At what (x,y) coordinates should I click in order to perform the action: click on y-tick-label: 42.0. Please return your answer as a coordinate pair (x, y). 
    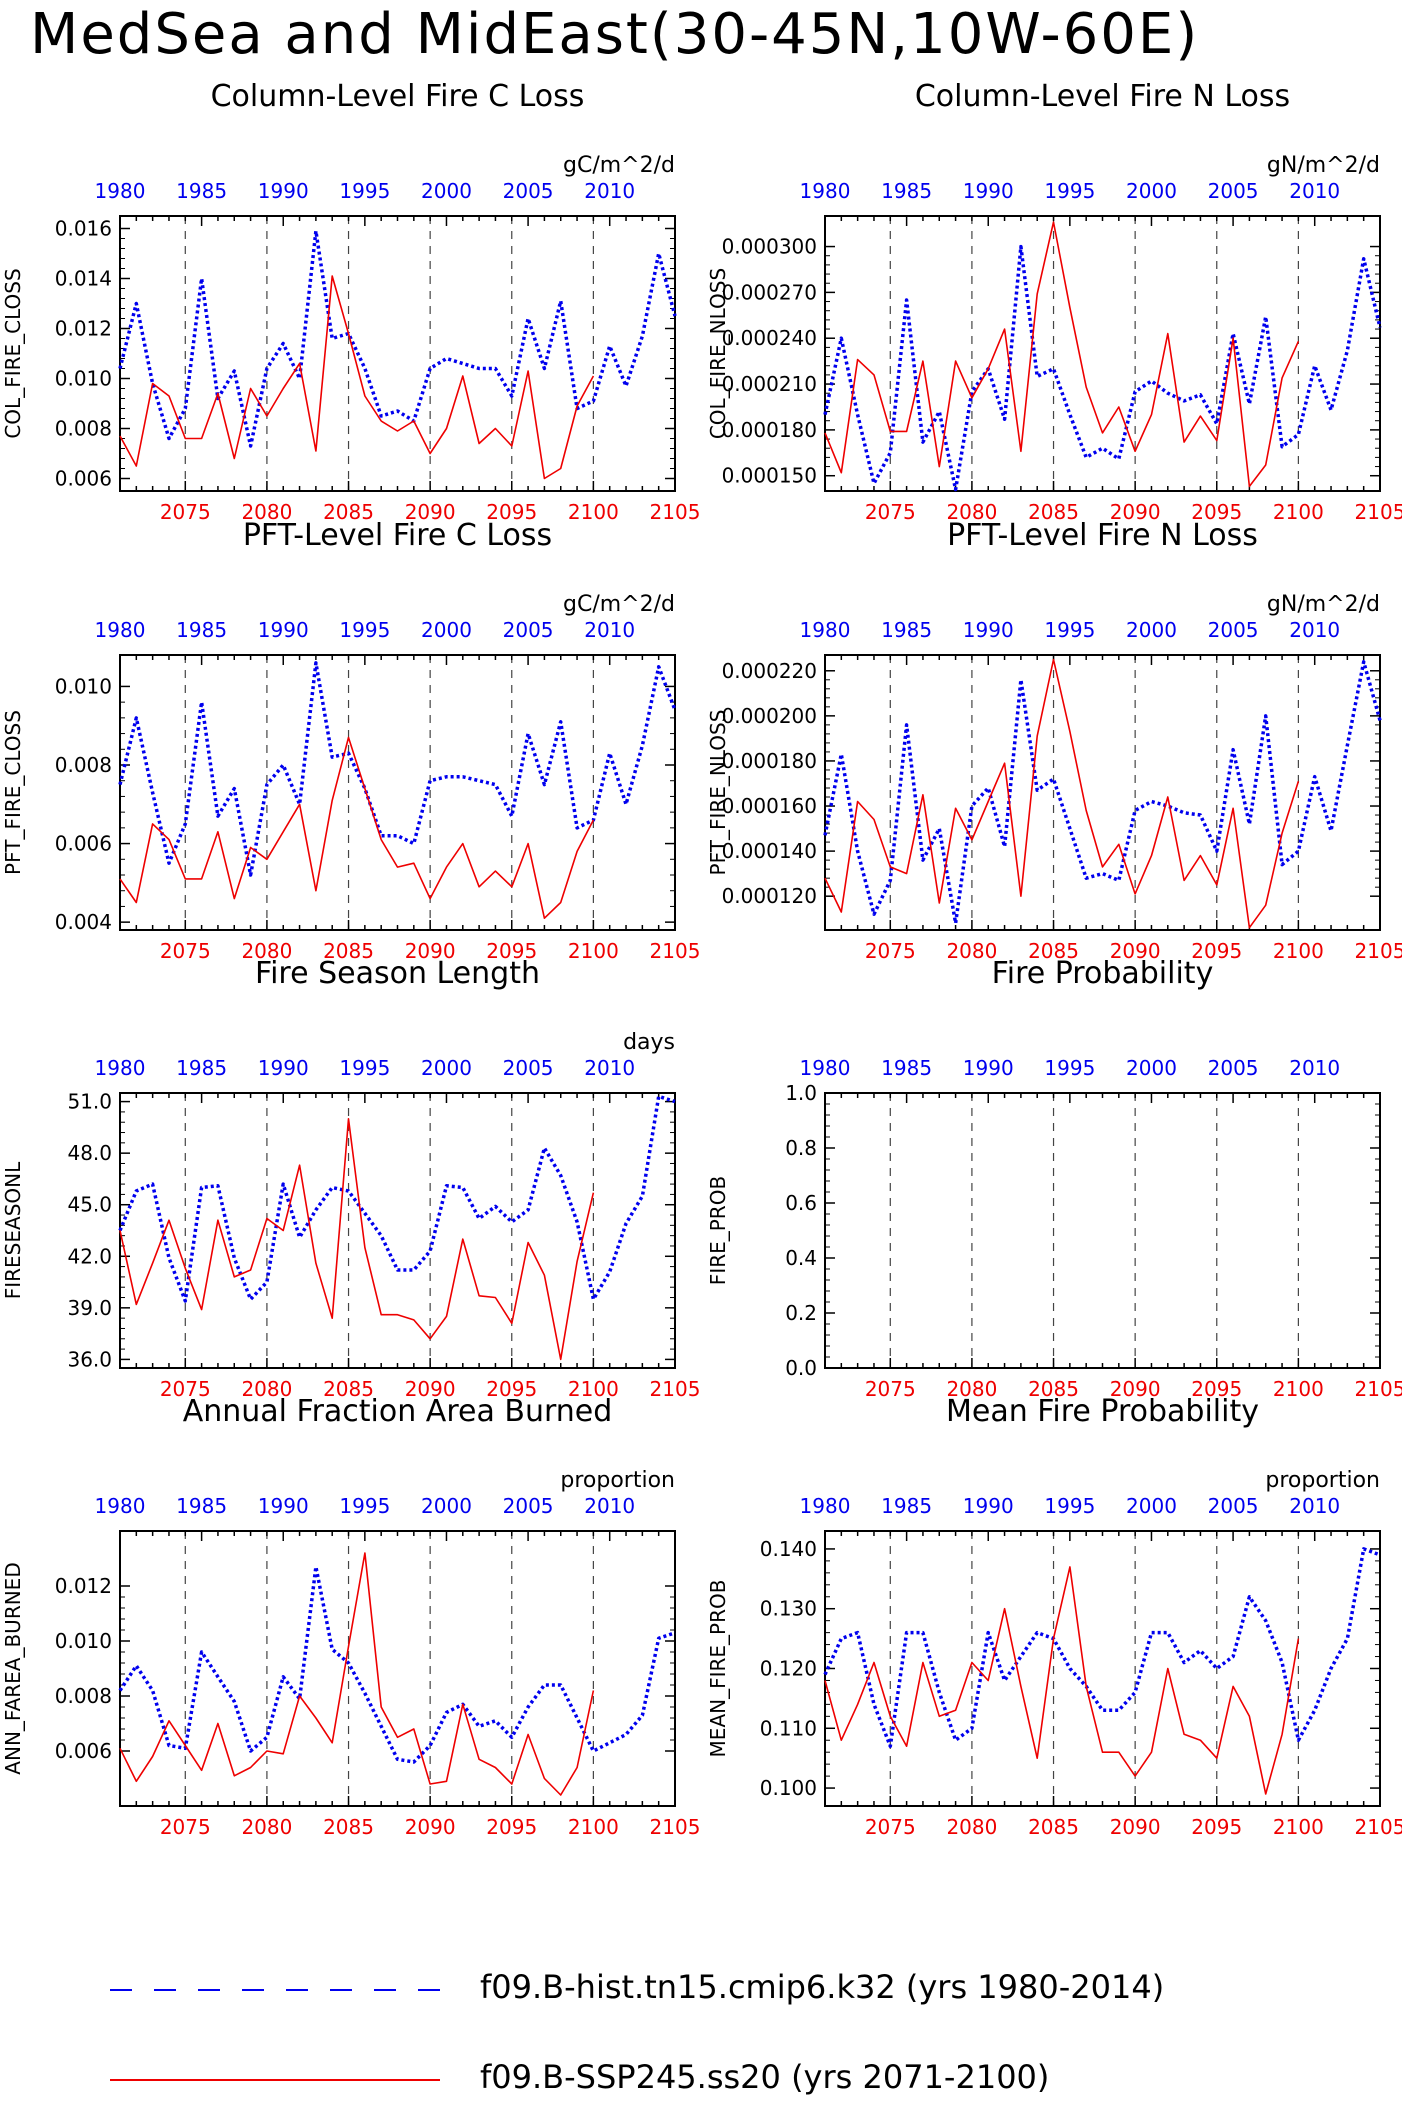
    Looking at the image, I should click on (89, 1256).